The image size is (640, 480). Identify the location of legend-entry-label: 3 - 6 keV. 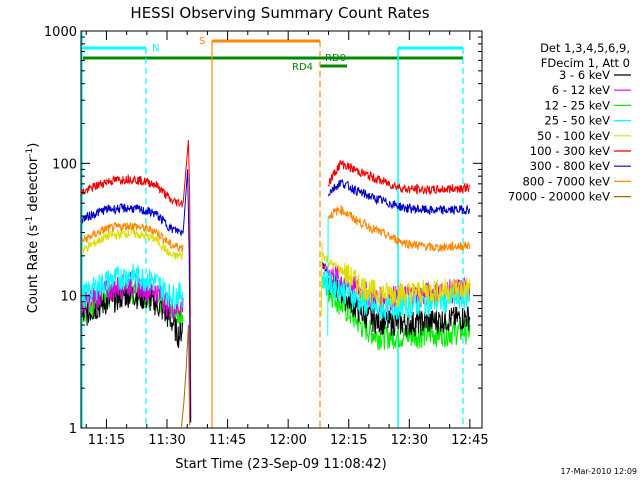
(584, 75).